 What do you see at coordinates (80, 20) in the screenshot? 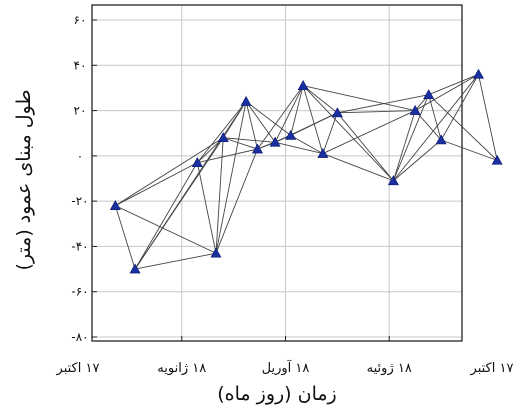
I see `y-tick-label: ۶۰` at bounding box center [80, 20].